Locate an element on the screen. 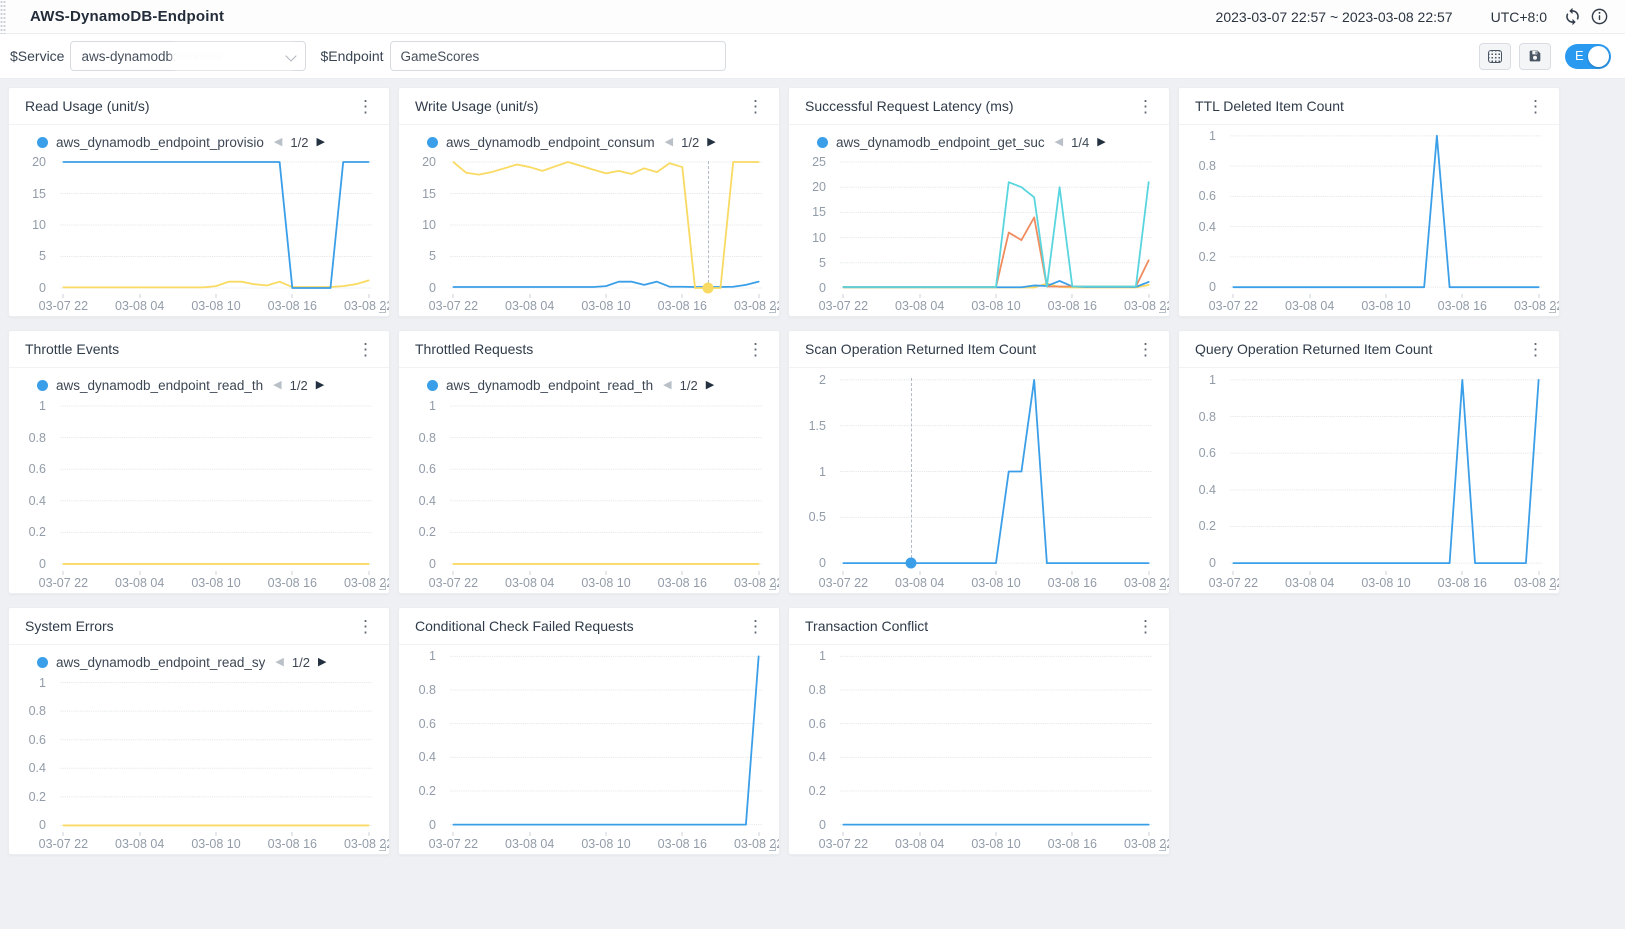 This screenshot has height=929, width=1625. legend-series-label: aws_dynamodb_endpoint_read_sy is located at coordinates (161, 662).